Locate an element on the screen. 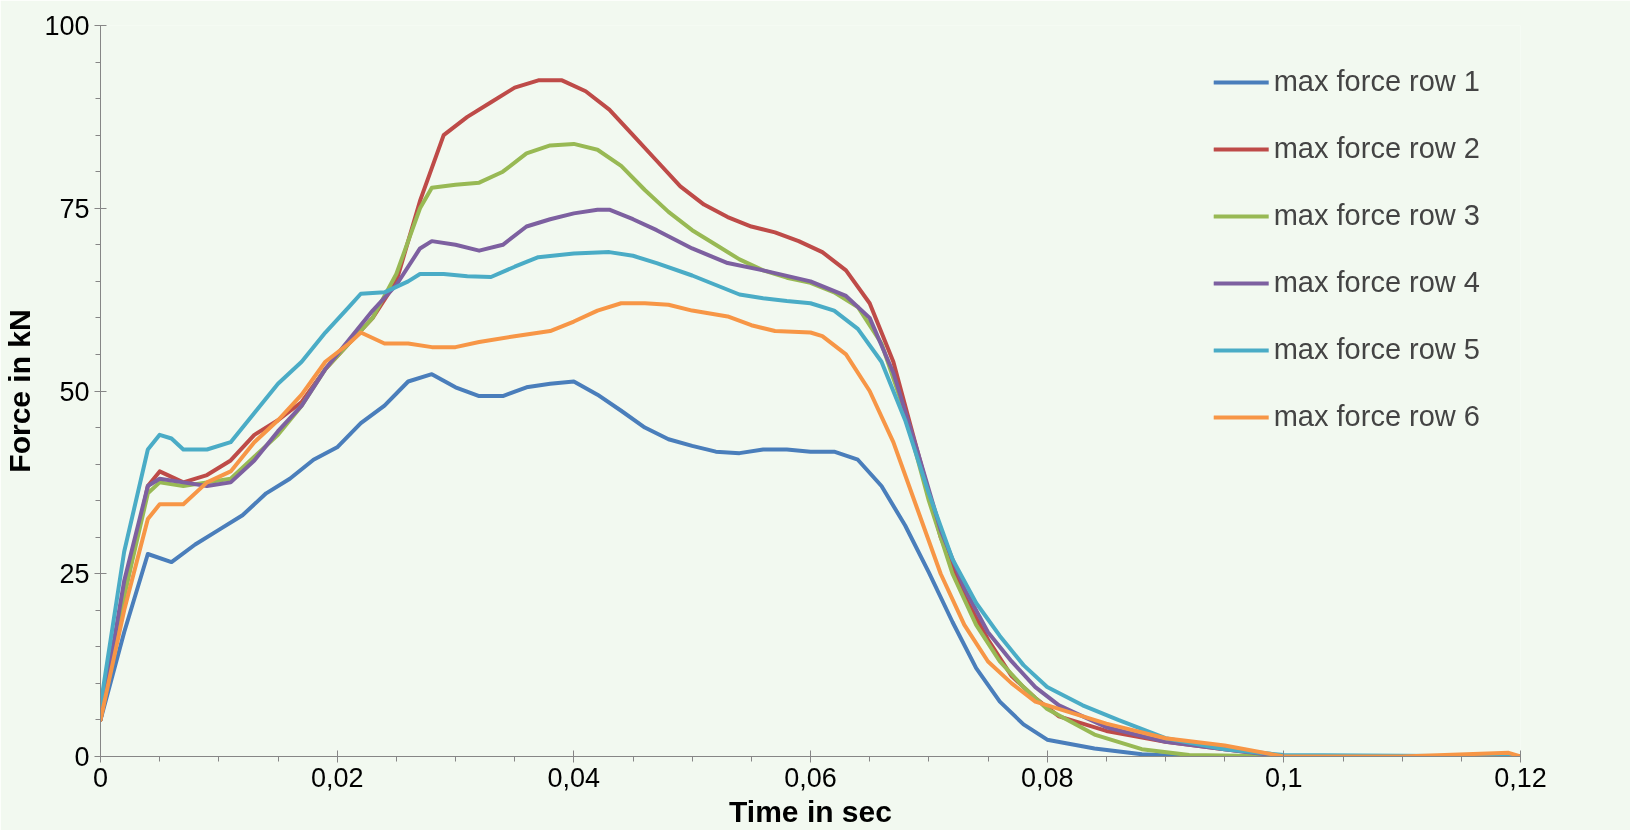  legend-label: max force row 3 is located at coordinates (1376, 215).